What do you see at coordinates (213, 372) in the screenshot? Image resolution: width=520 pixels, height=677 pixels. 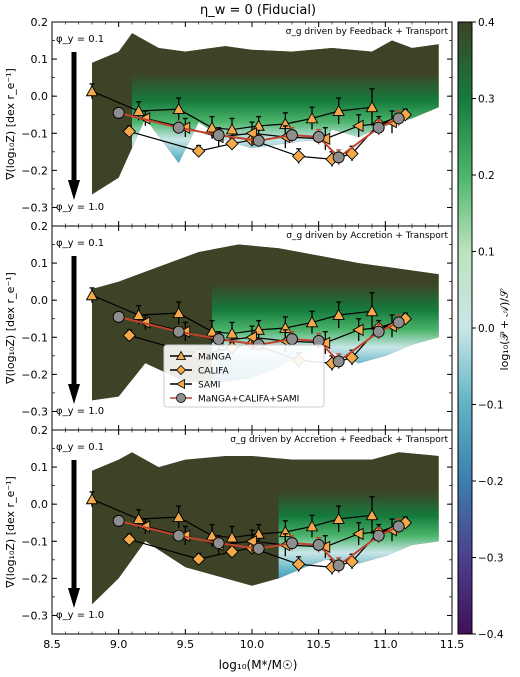 I see `legend-entry: CALIFA` at bounding box center [213, 372].